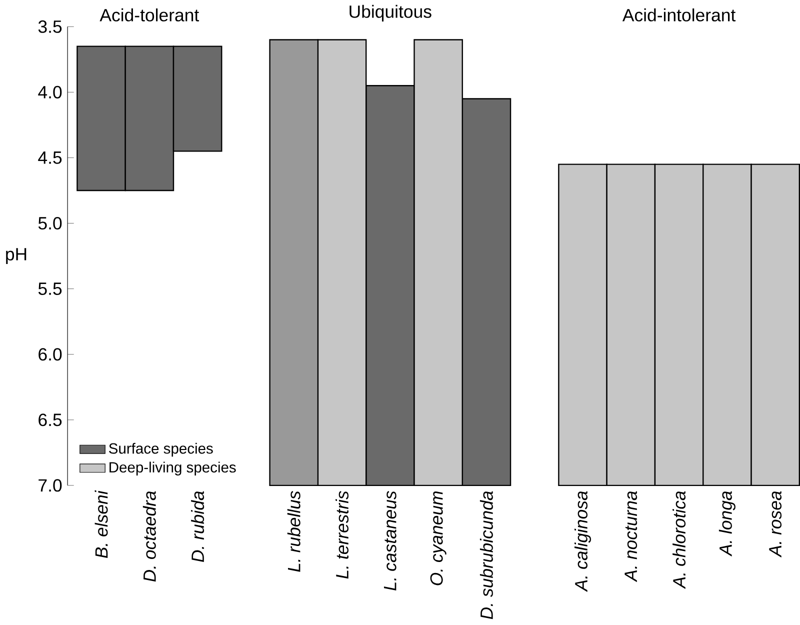 Image resolution: width=800 pixels, height=625 pixels. Describe the element at coordinates (631, 536) in the screenshot. I see `x-tick-label: A. nocturna` at that location.